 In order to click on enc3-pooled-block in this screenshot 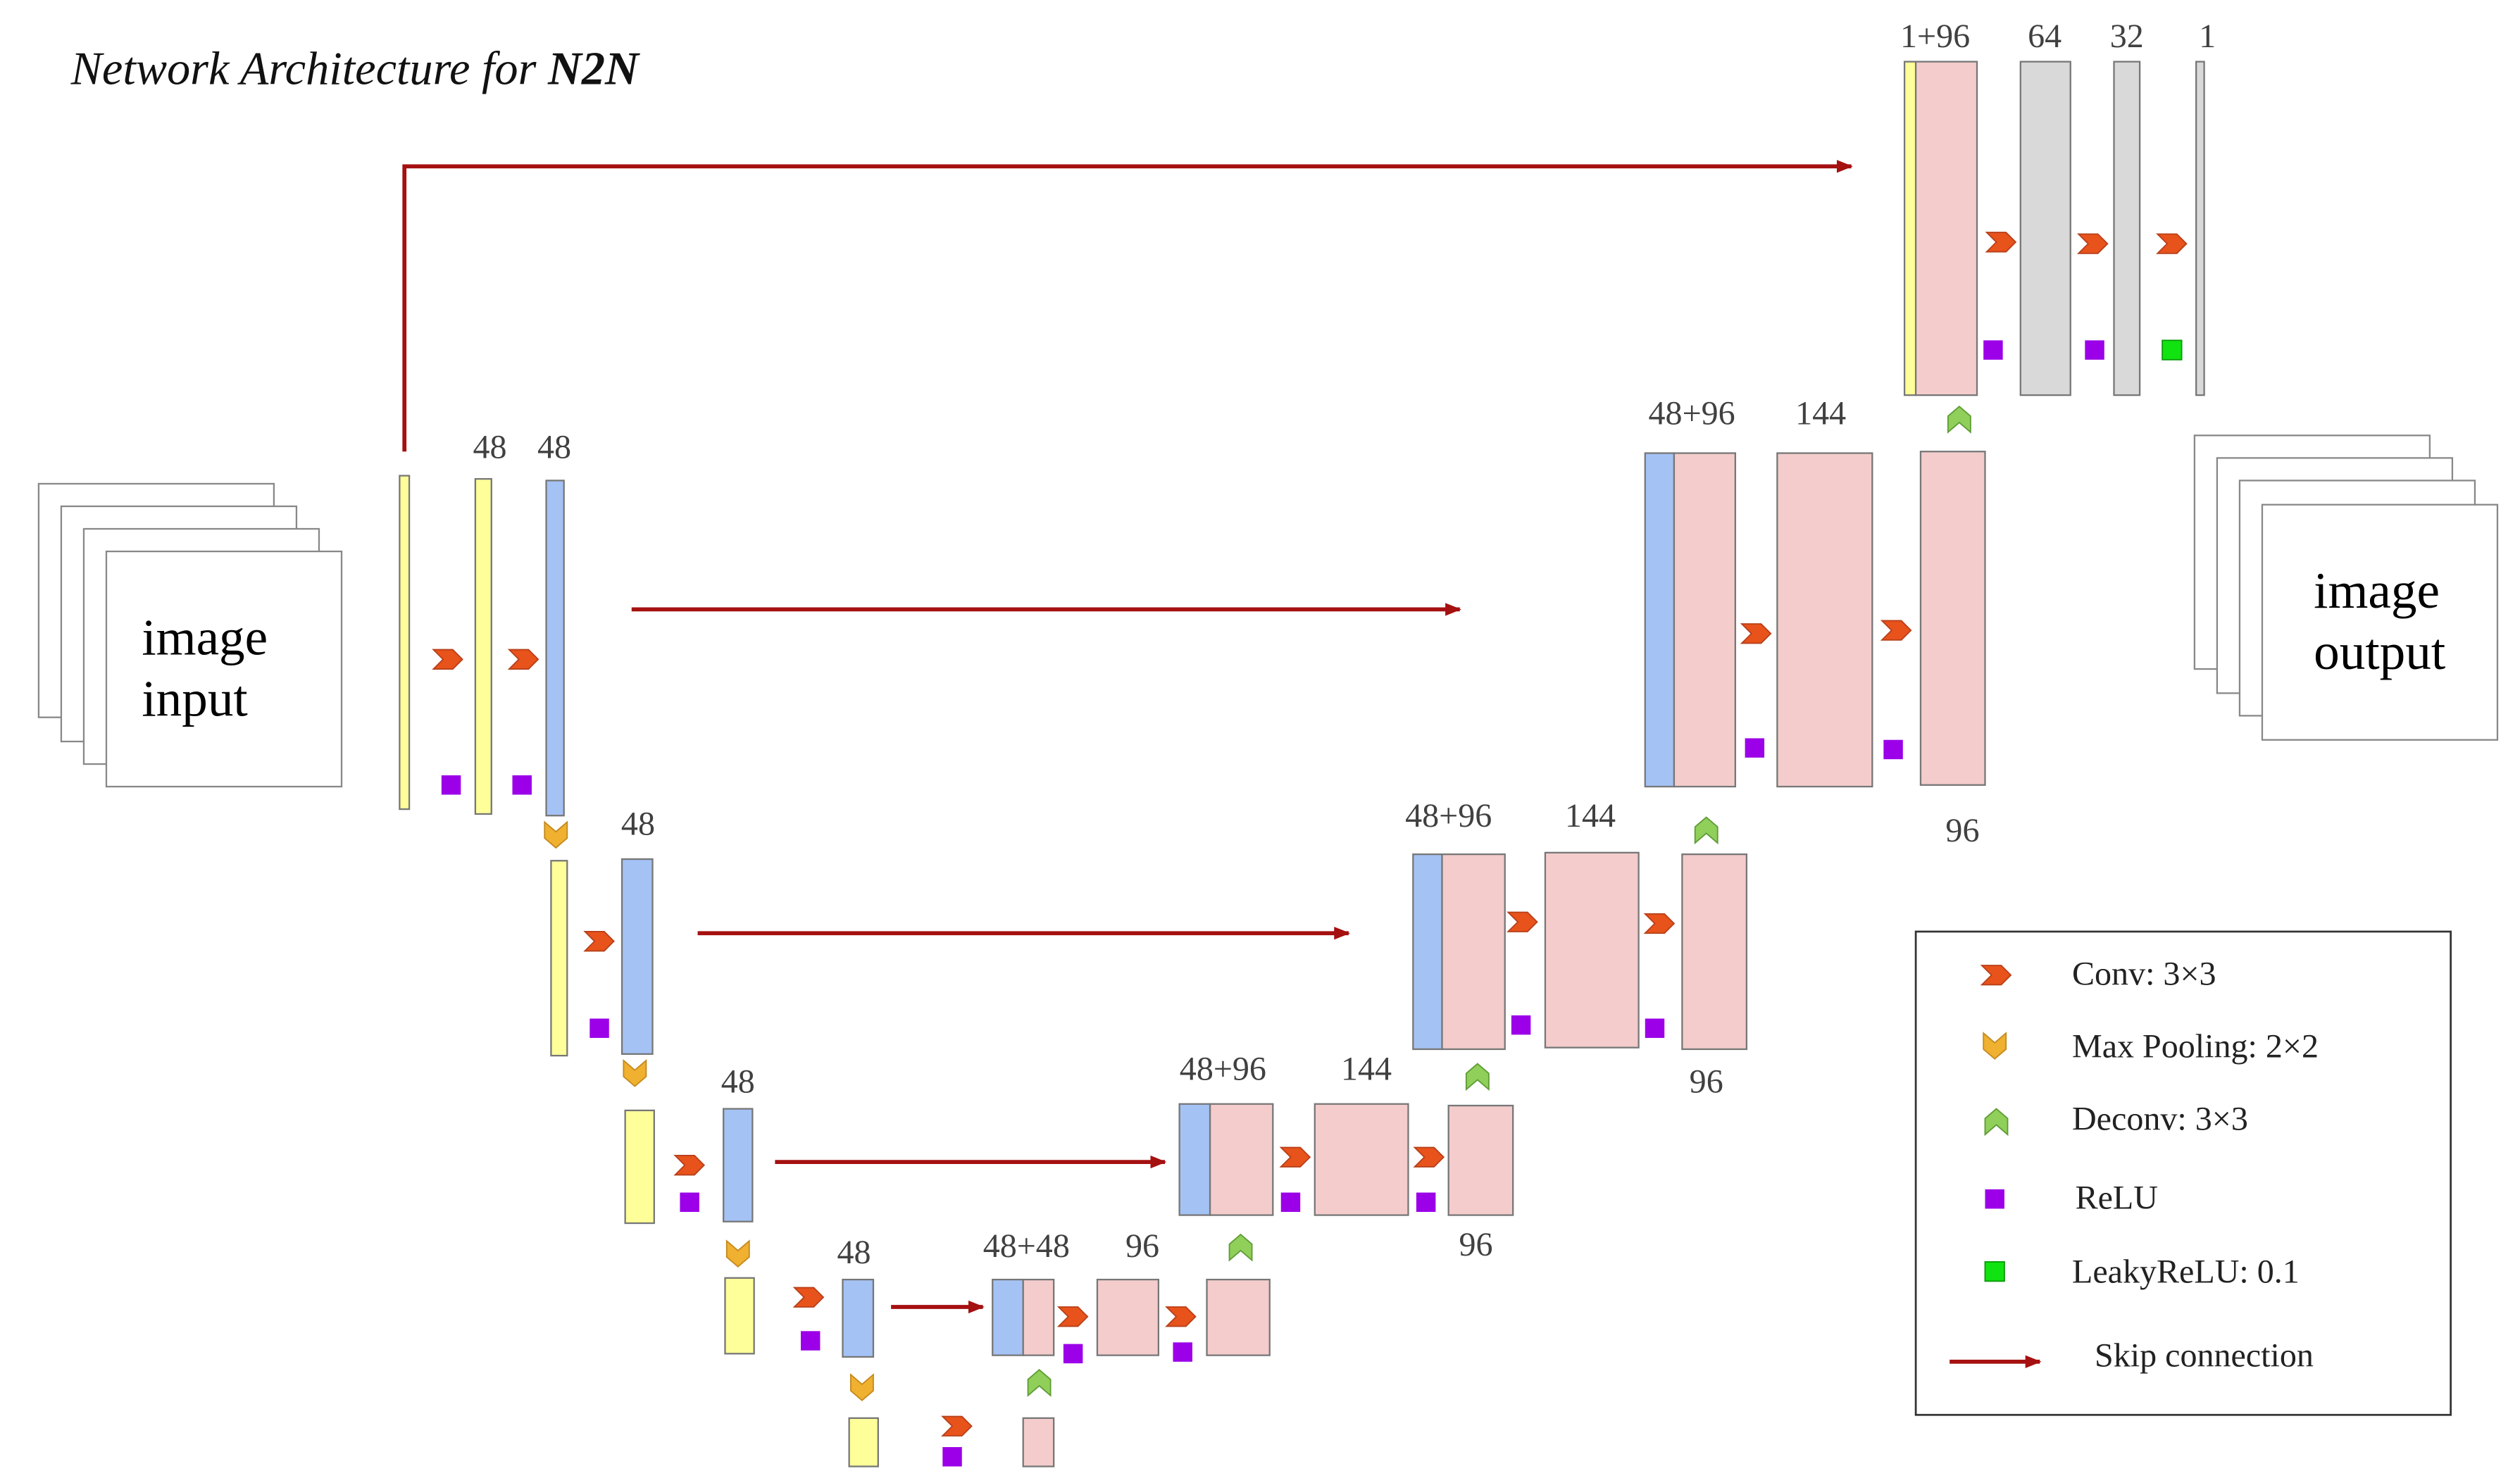, I will do `click(739, 1316)`.